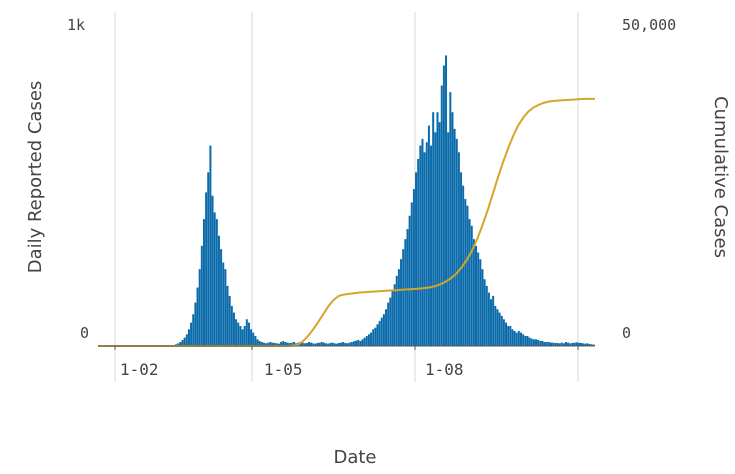 This screenshot has width=735, height=474. Describe the element at coordinates (649, 25) in the screenshot. I see `y-right-tick-top: 50,000` at that location.